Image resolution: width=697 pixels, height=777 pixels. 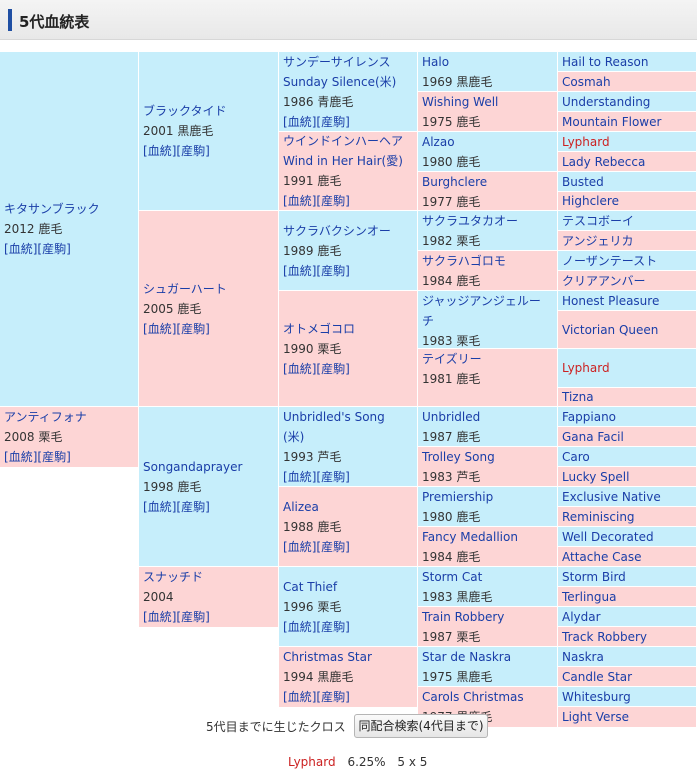 I want to click on horse-name-link: シュガーハート, so click(x=185, y=288).